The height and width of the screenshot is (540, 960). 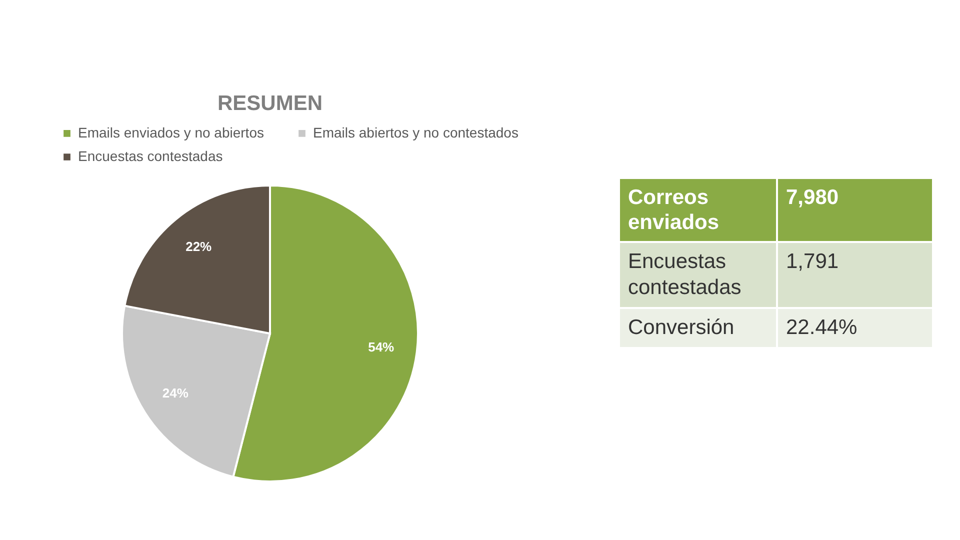 I want to click on text: Encuestas contestadas, so click(x=698, y=275).